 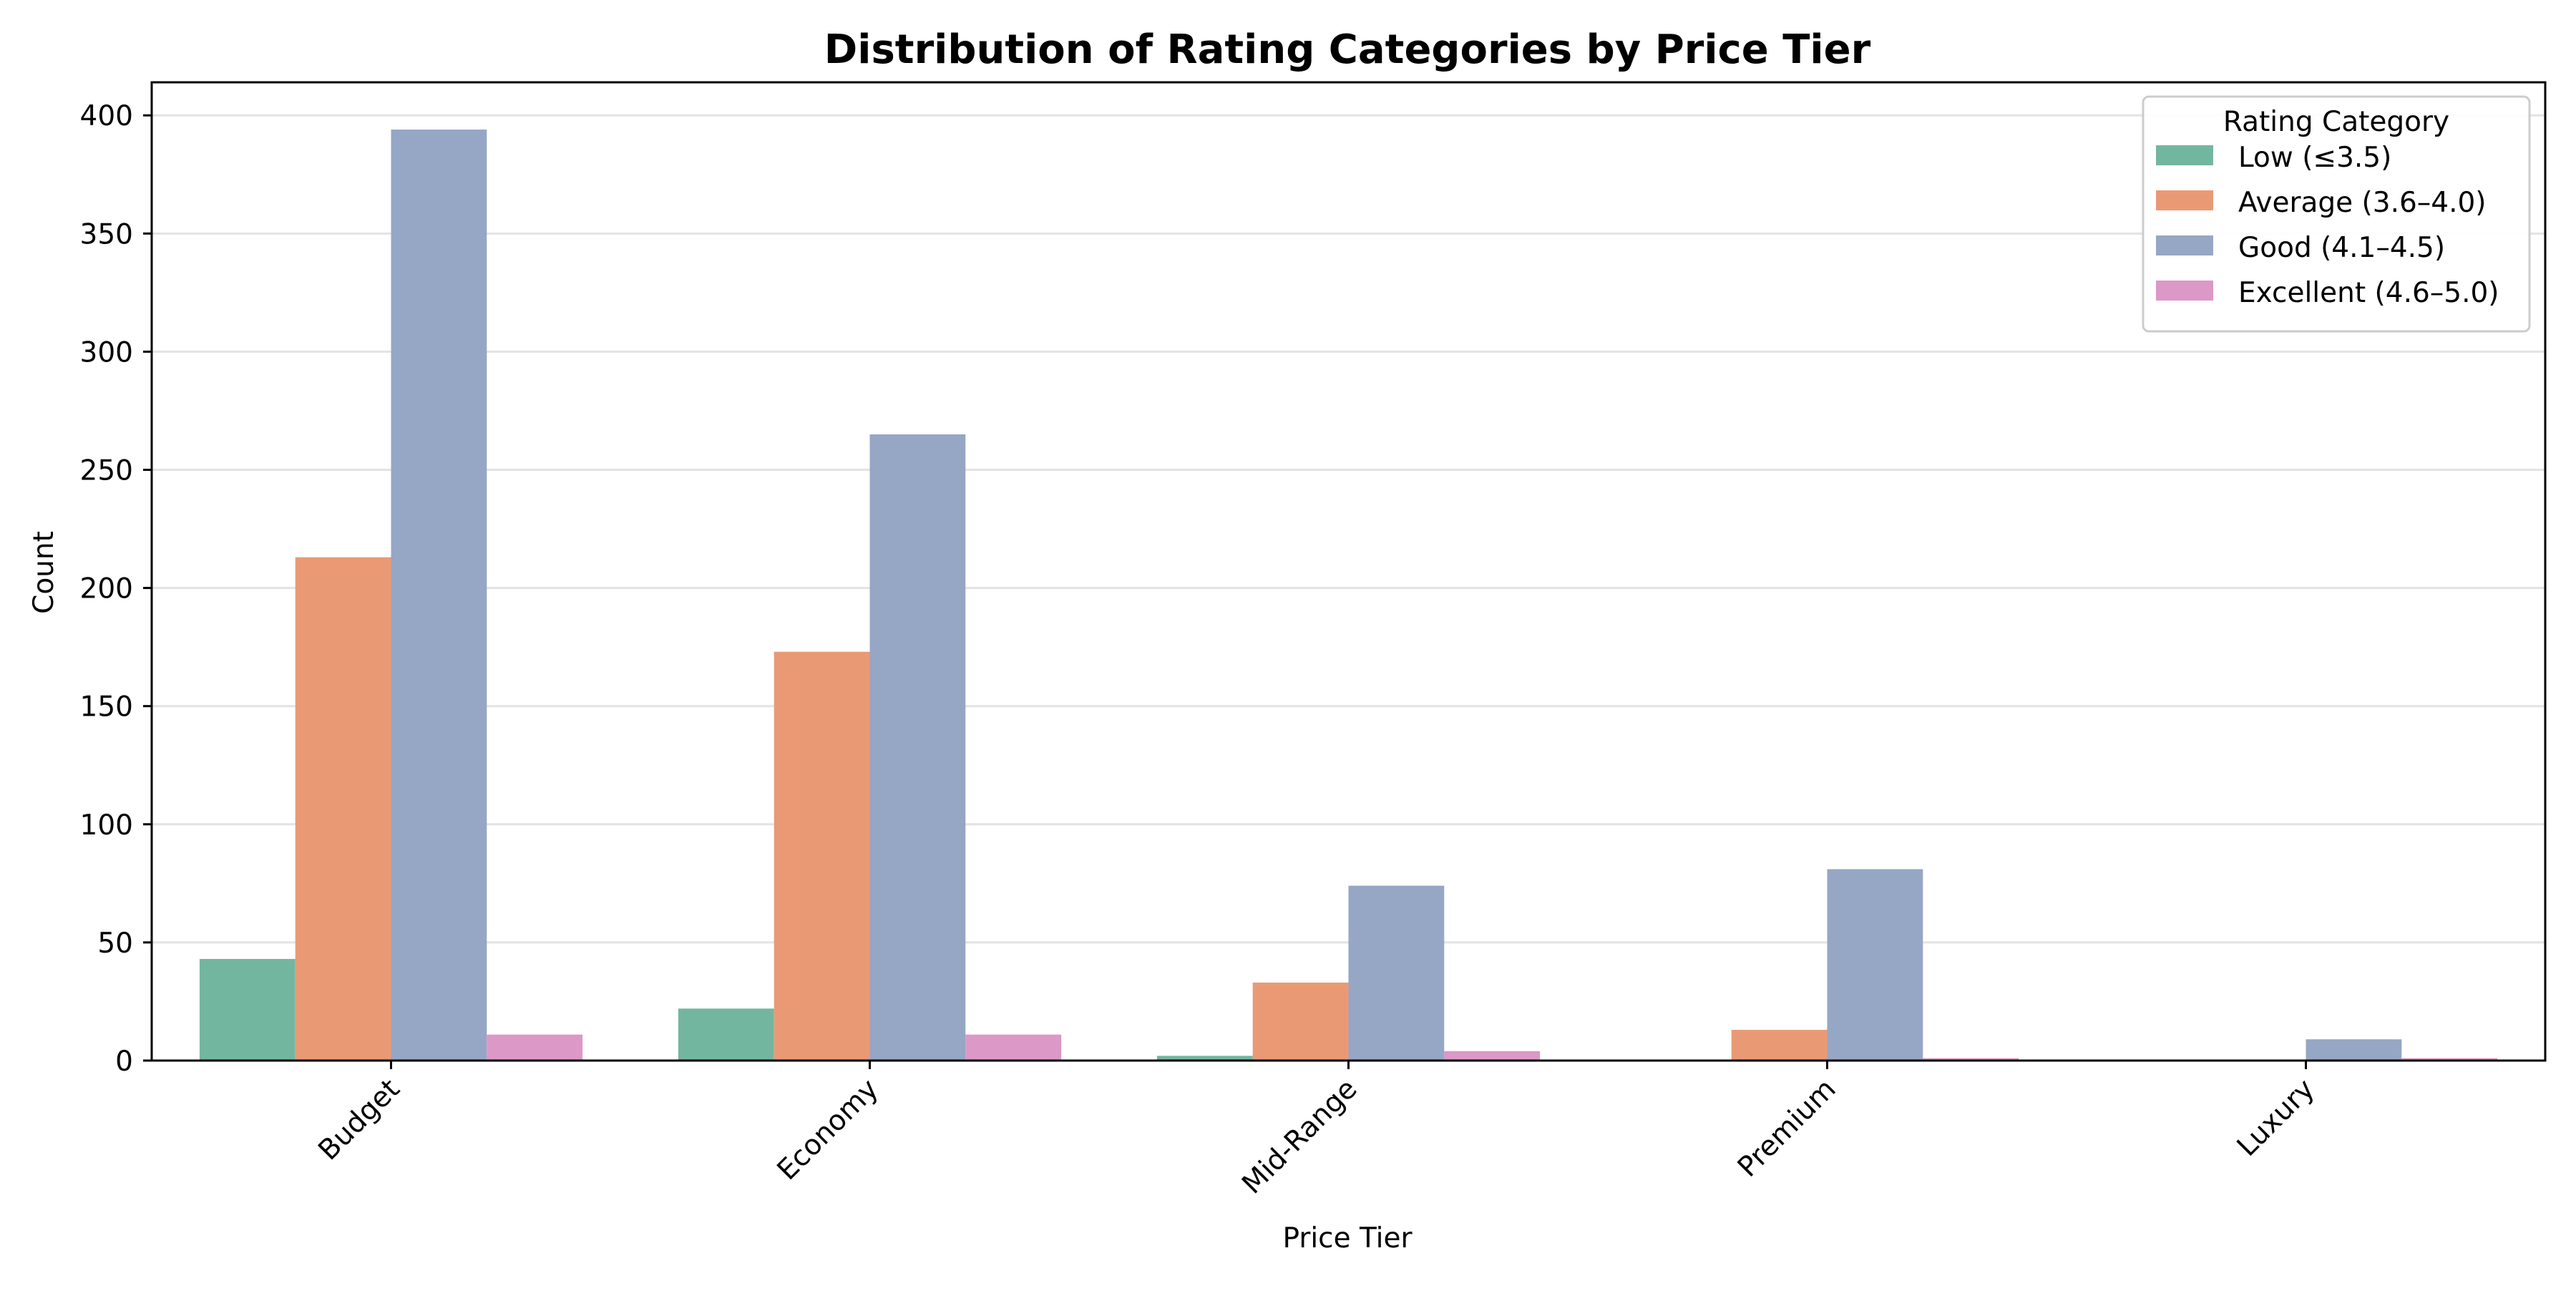 I want to click on y-tick-label: 400, so click(x=106, y=116).